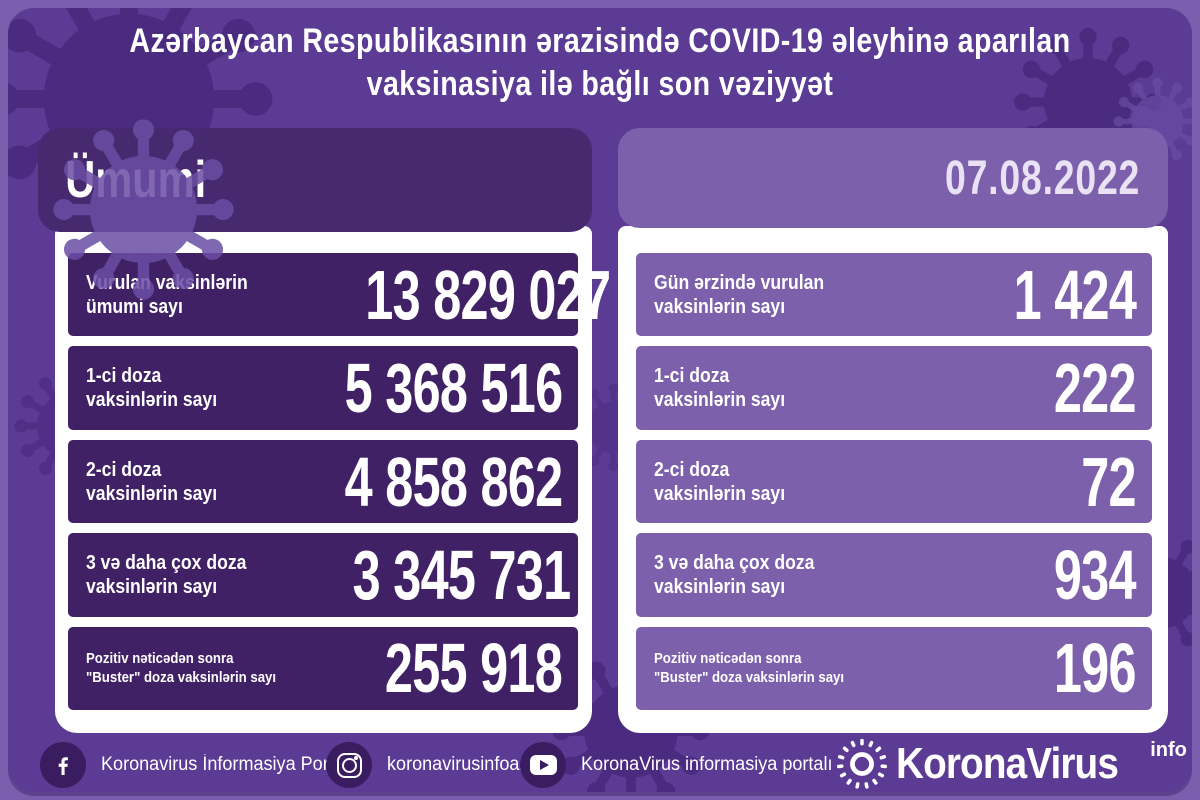  Describe the element at coordinates (894, 388) in the screenshot. I see `stat-row-daily-dose1: 1-ci doza vaksinlərin sayı 222` at that location.